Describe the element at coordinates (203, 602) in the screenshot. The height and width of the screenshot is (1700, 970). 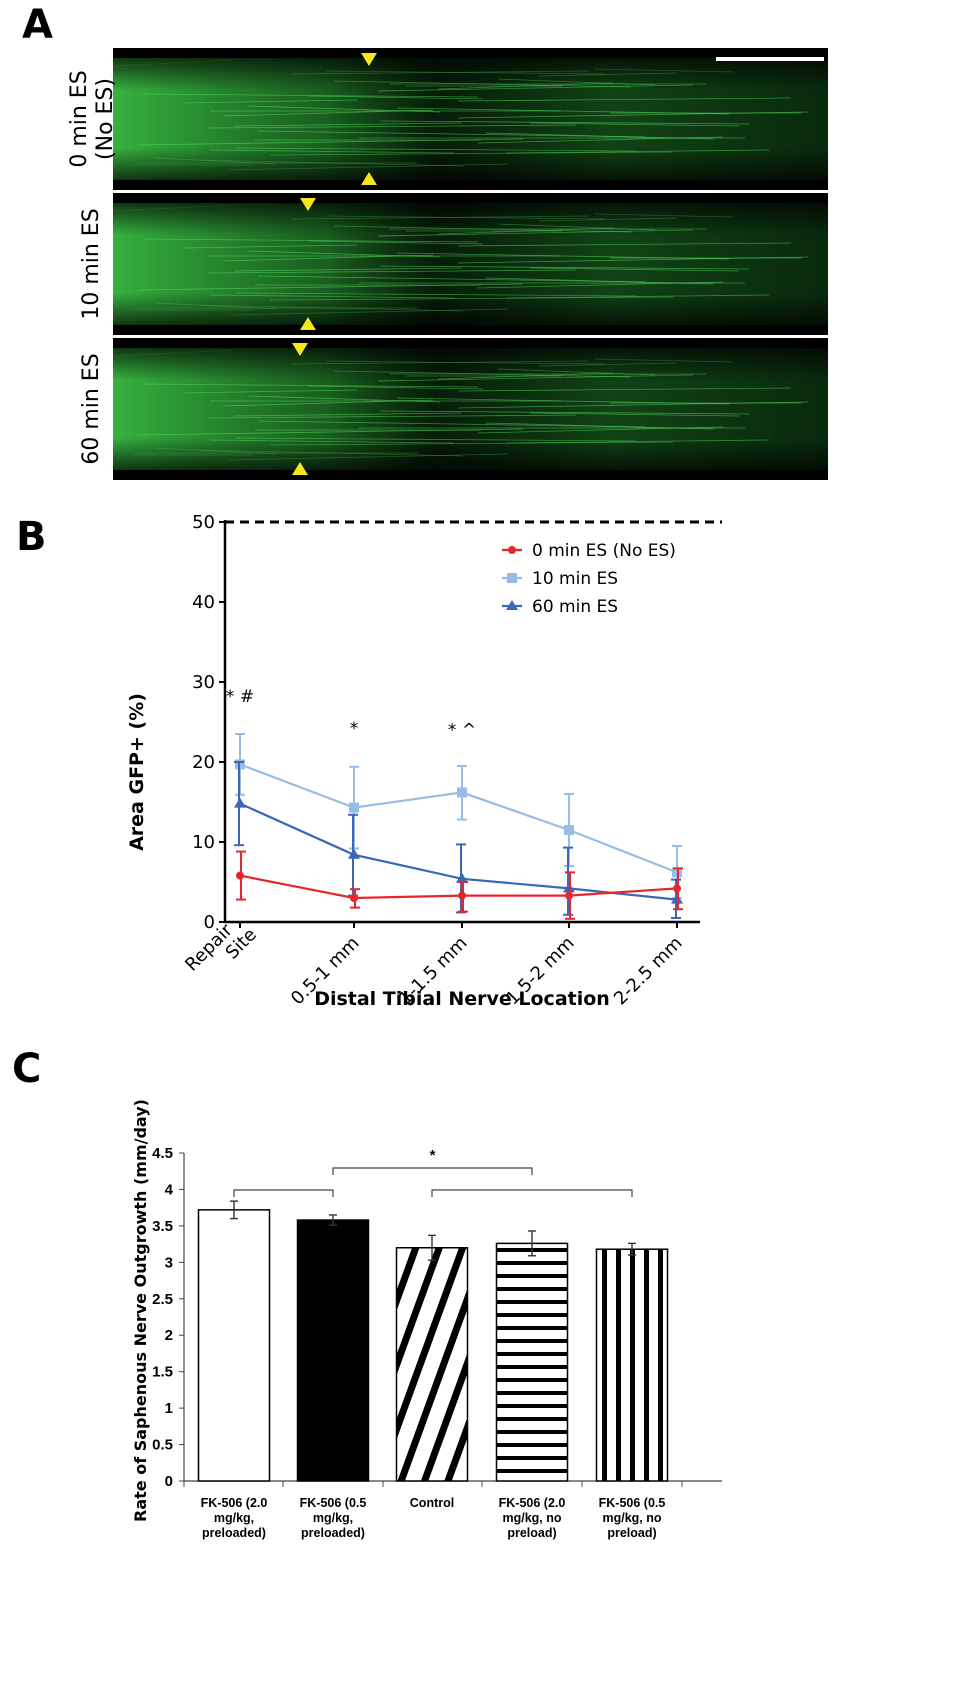
I see `y-tick-label: 40` at that location.